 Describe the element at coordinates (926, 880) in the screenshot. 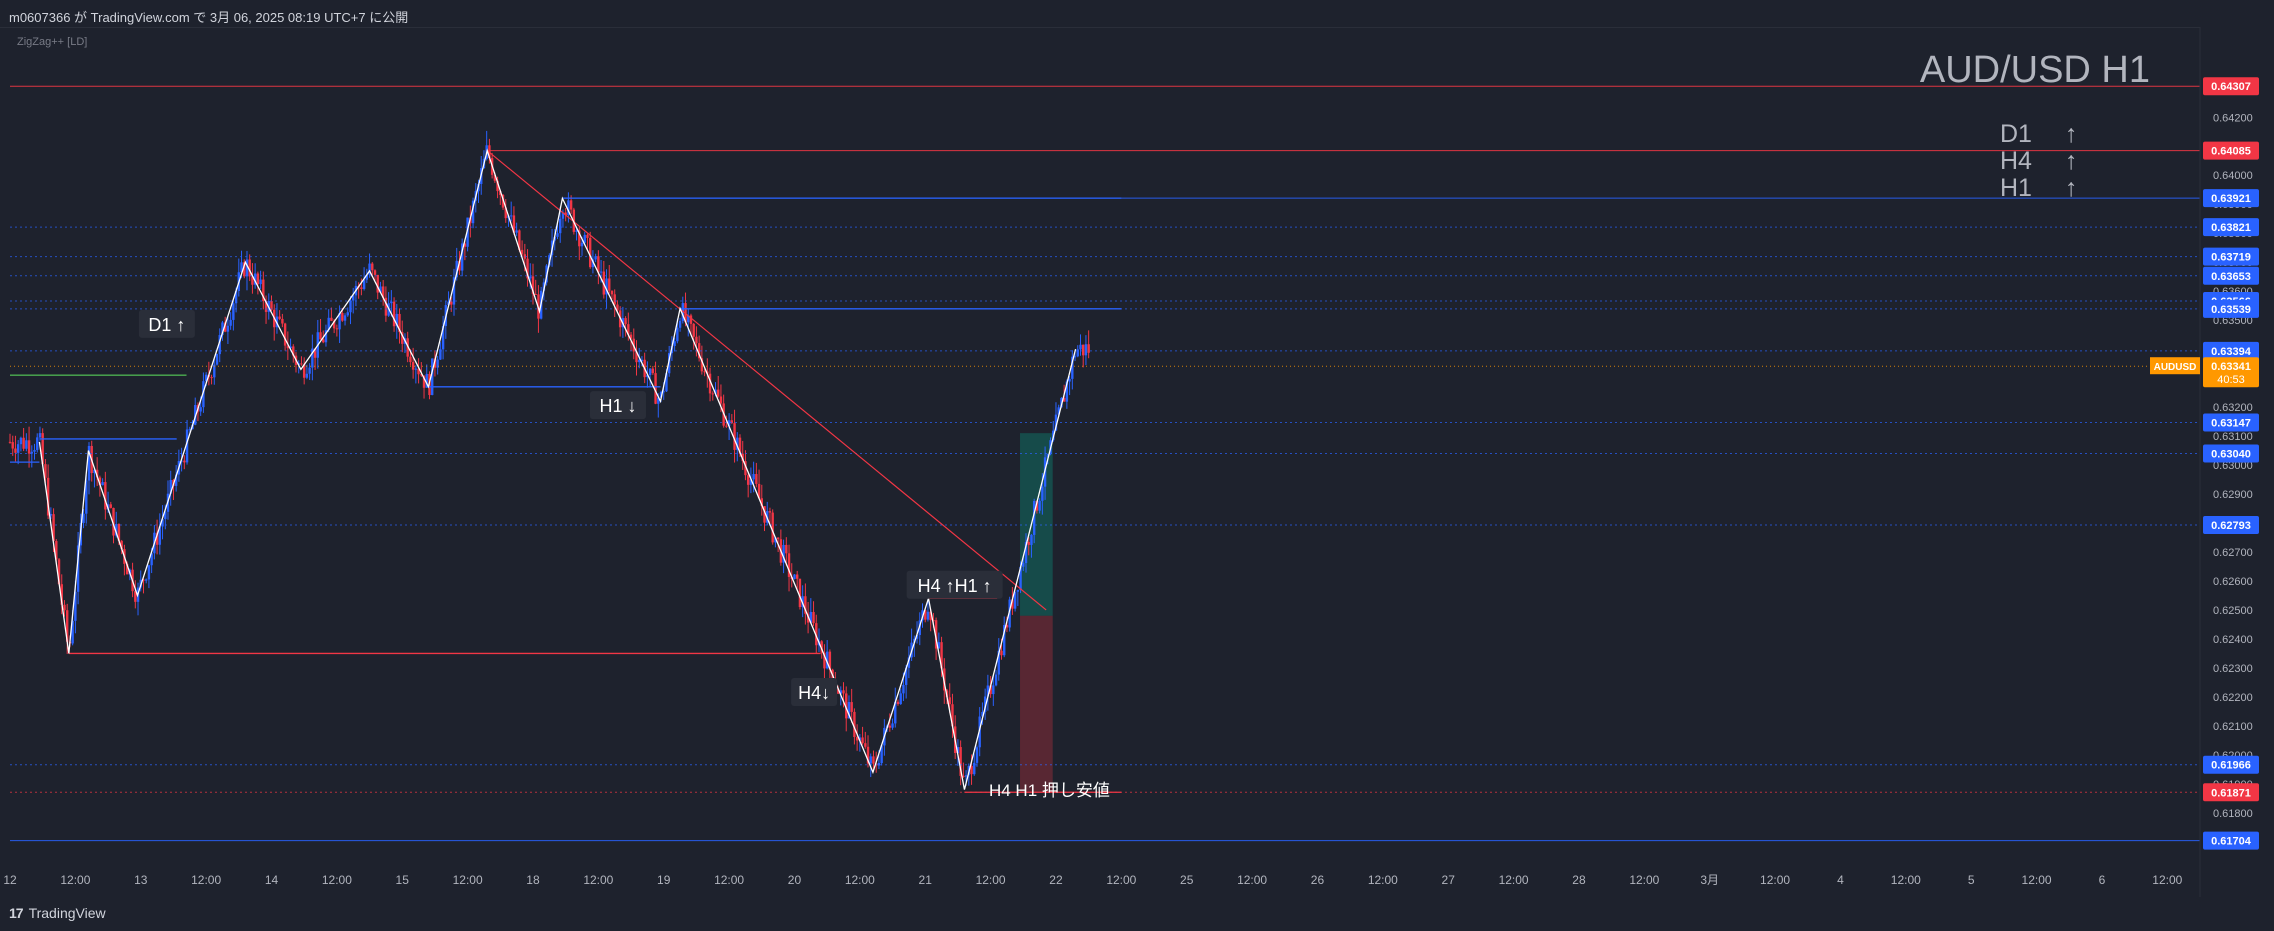

I see `x-tick-label: 21` at that location.